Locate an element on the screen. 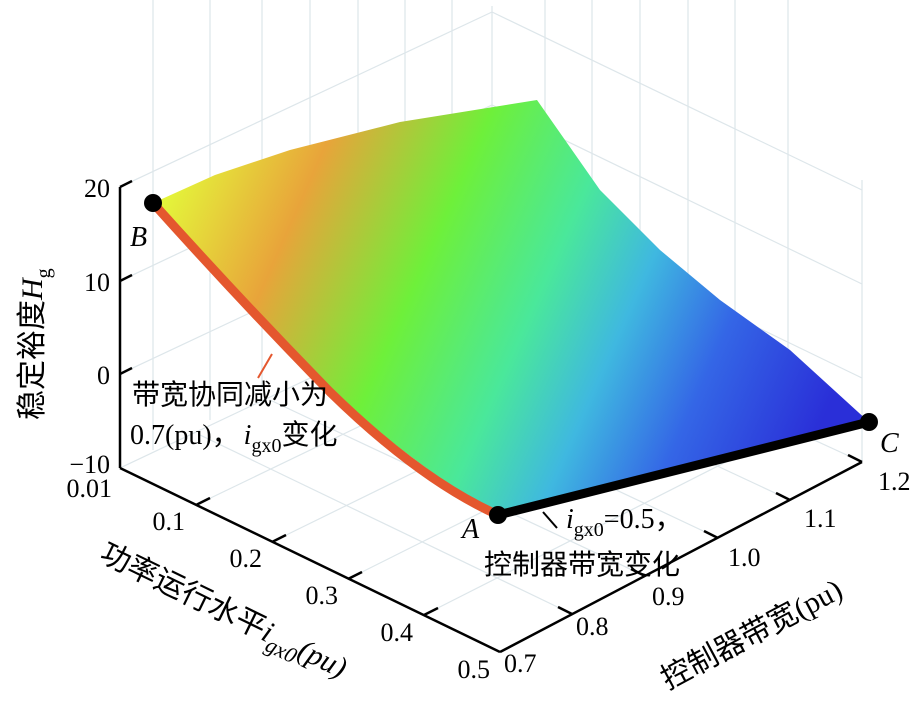 The height and width of the screenshot is (704, 922). annotation-red-line1: 带宽协同减小为 is located at coordinates (230, 395).